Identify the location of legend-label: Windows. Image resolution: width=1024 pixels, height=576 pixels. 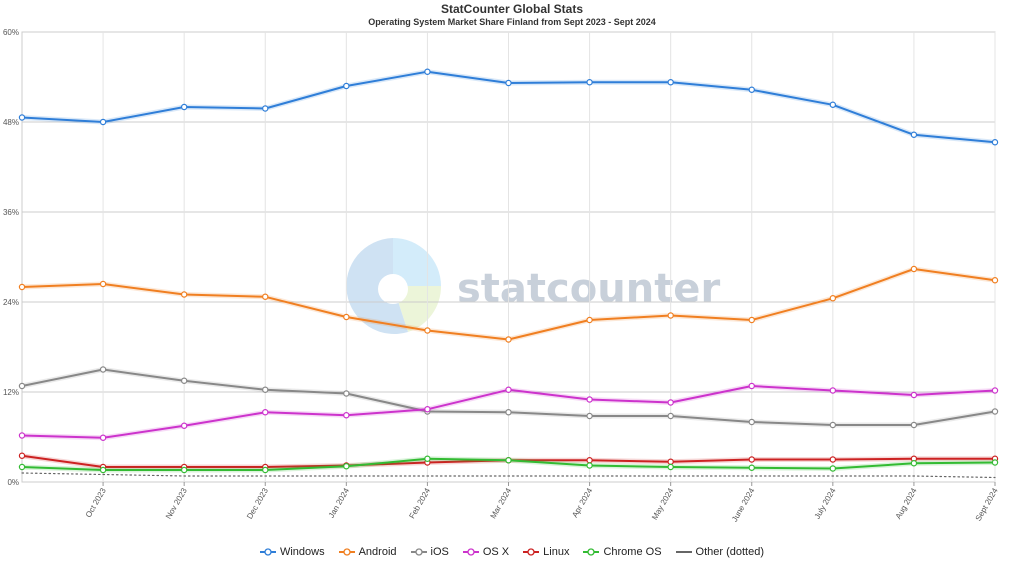
(302, 552).